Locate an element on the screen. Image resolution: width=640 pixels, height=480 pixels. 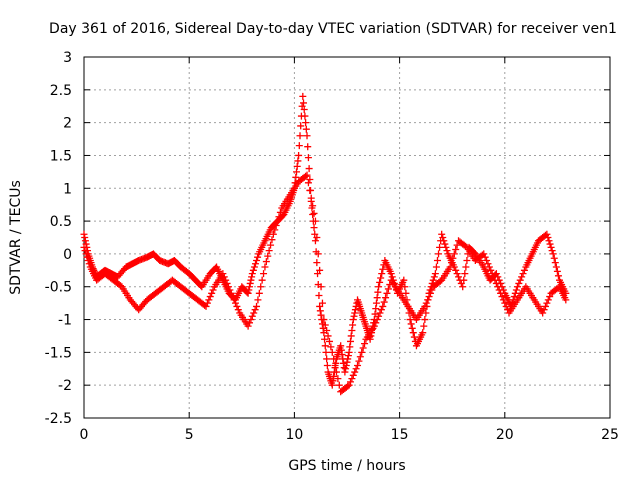
x-tick-label: 20 is located at coordinates (505, 435).